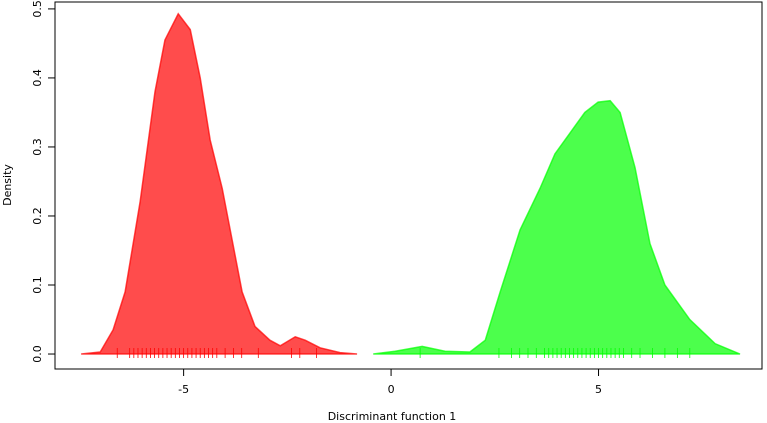 Image resolution: width=767 pixels, height=423 pixels. I want to click on y-tick-label: 0.4, so click(37, 78).